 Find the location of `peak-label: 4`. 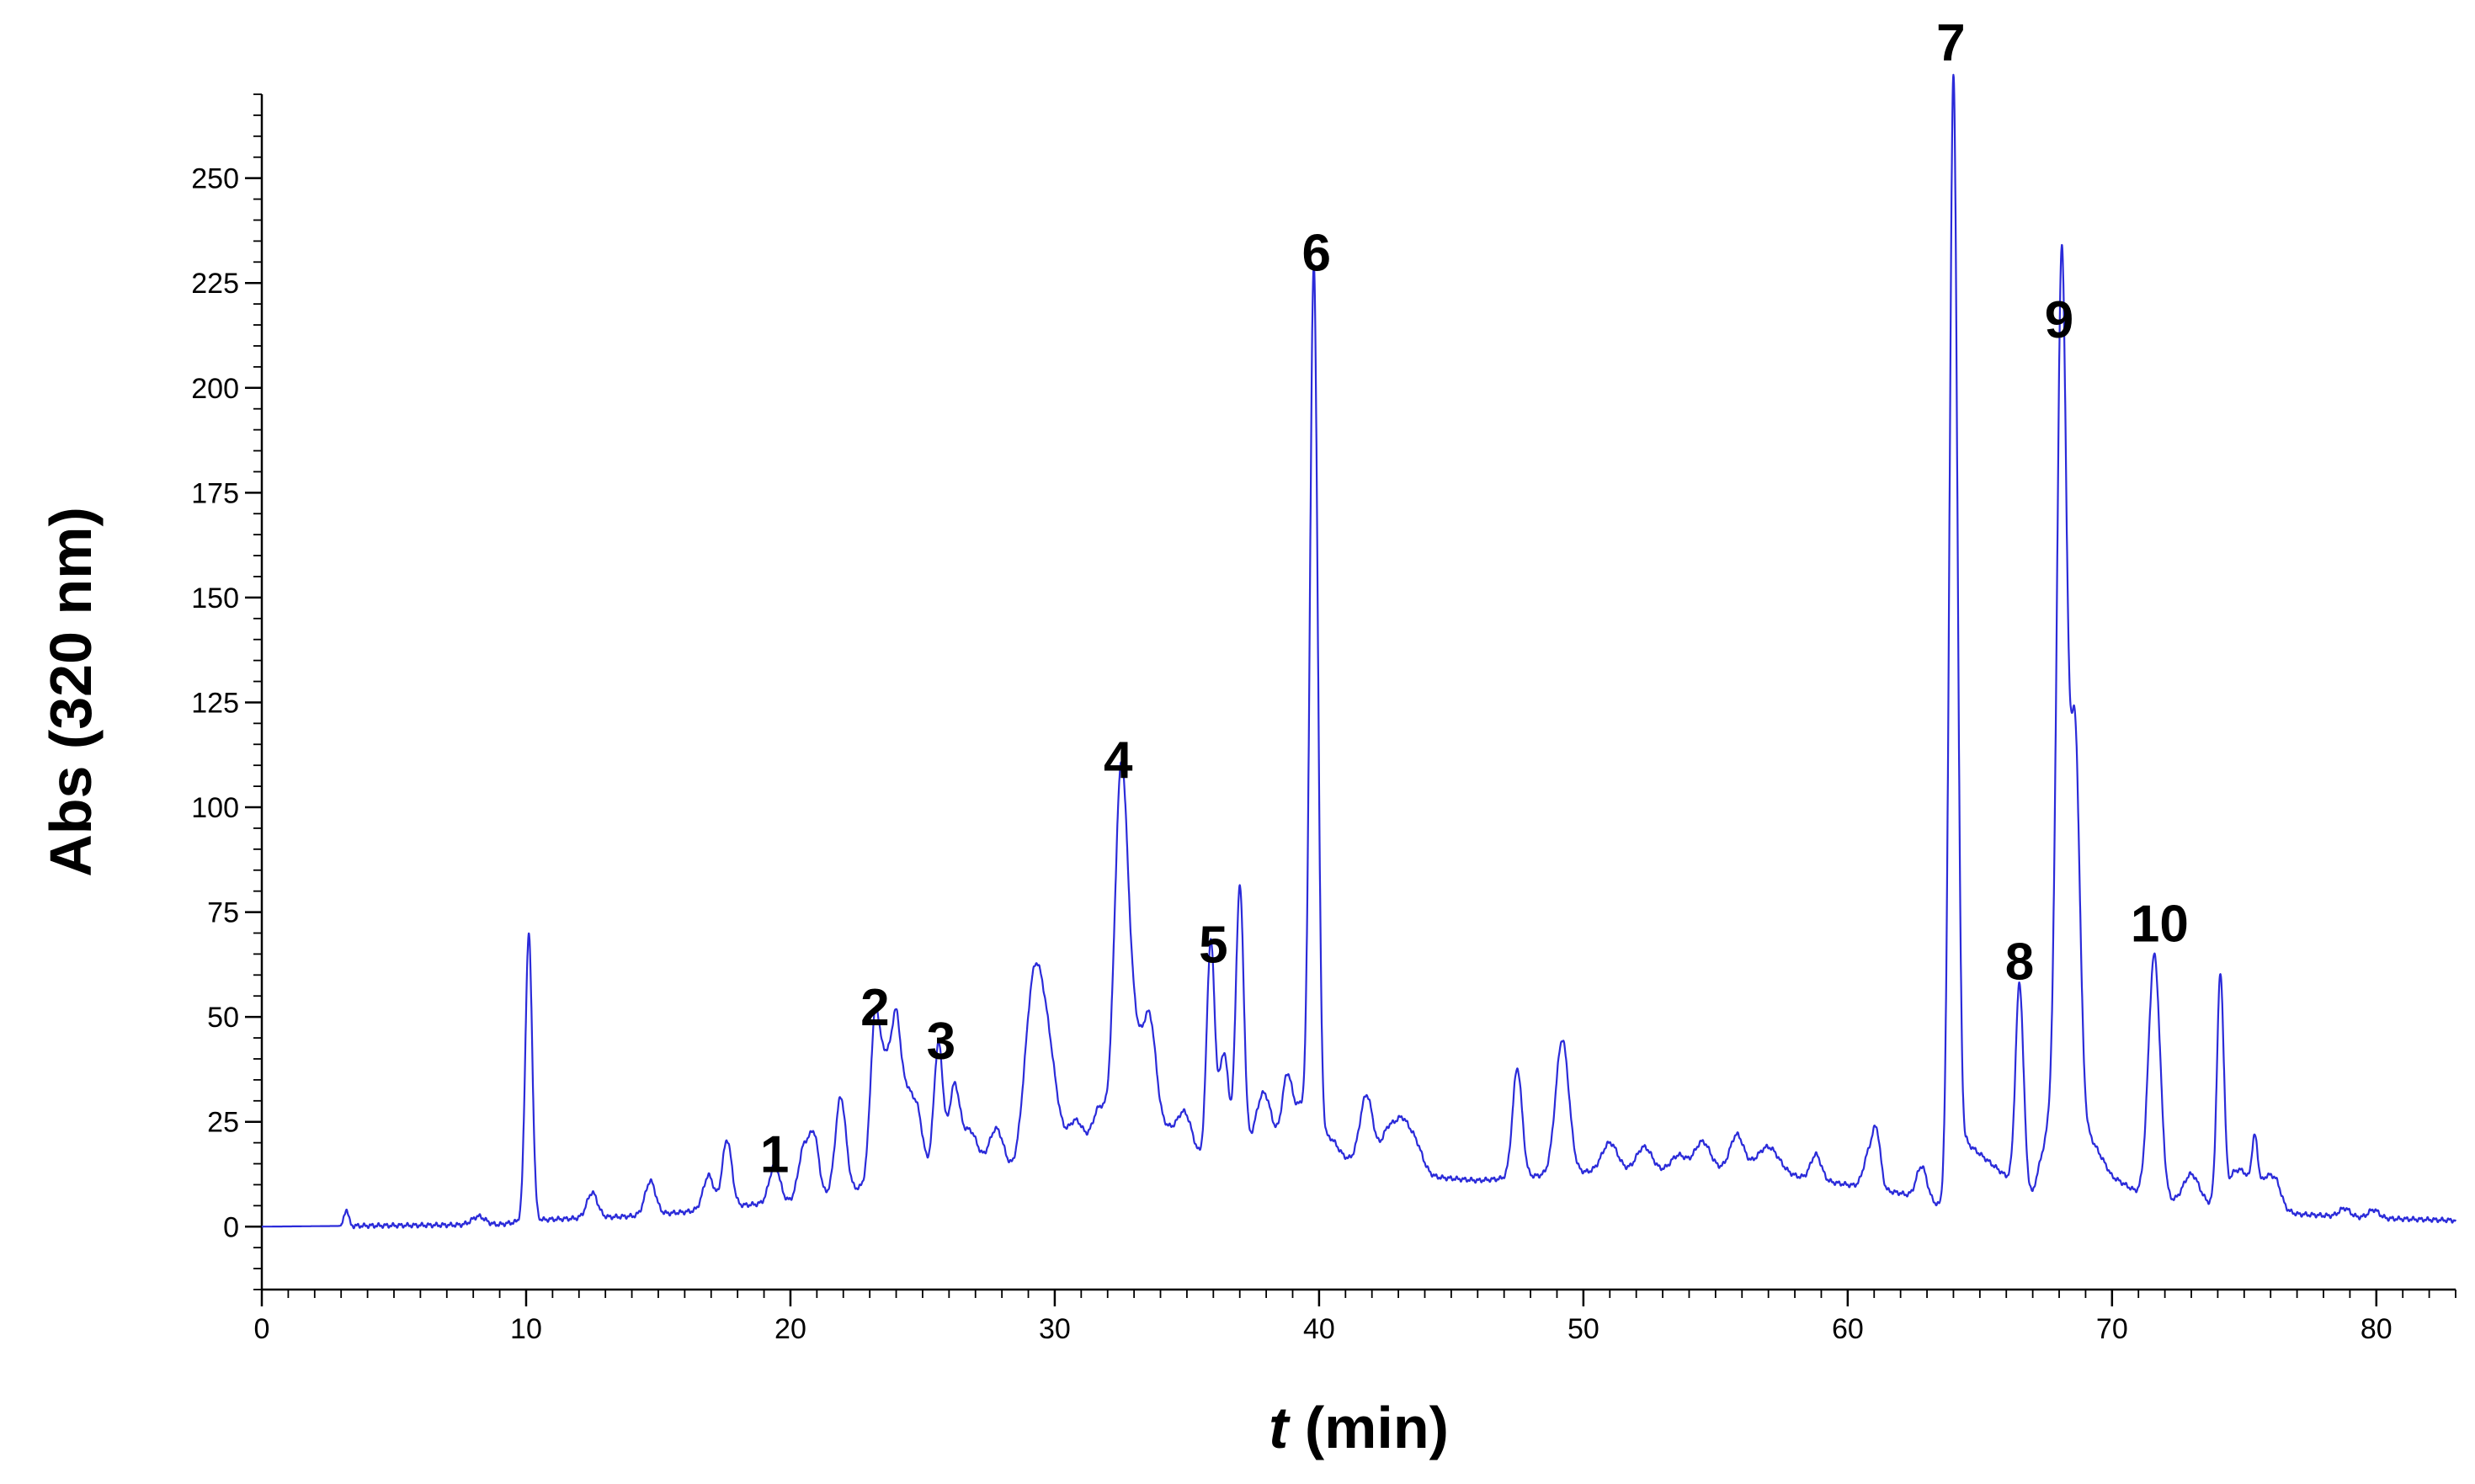

peak-label: 4 is located at coordinates (1118, 760).